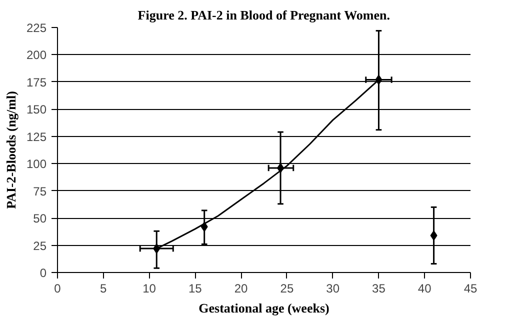 The width and height of the screenshot is (515, 321). Describe the element at coordinates (264, 15) in the screenshot. I see `chart-title: Figure 2. PAI-2 in Blood of Pregnant Women.` at that location.